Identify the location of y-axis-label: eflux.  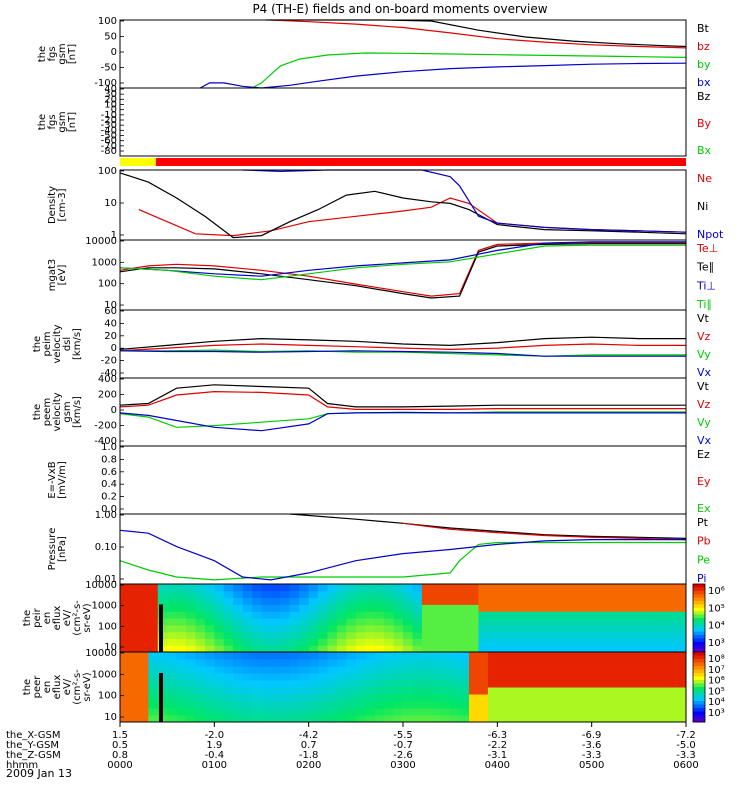
(57, 687).